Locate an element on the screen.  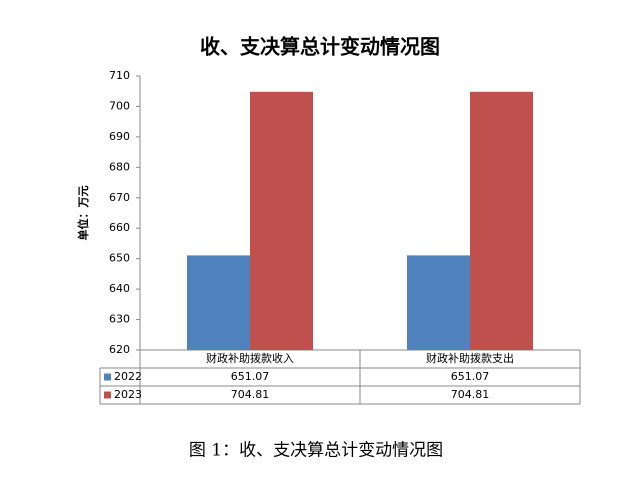
x-tick-label: 财政补助拨款收入 is located at coordinates (250, 358).